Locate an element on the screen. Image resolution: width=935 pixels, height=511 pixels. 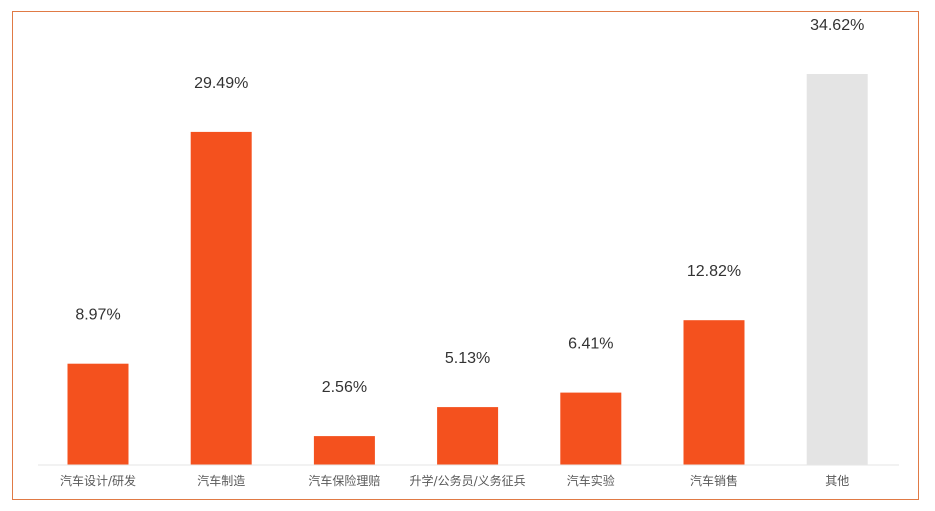
category-label-5: 汽车销售 is located at coordinates (714, 480).